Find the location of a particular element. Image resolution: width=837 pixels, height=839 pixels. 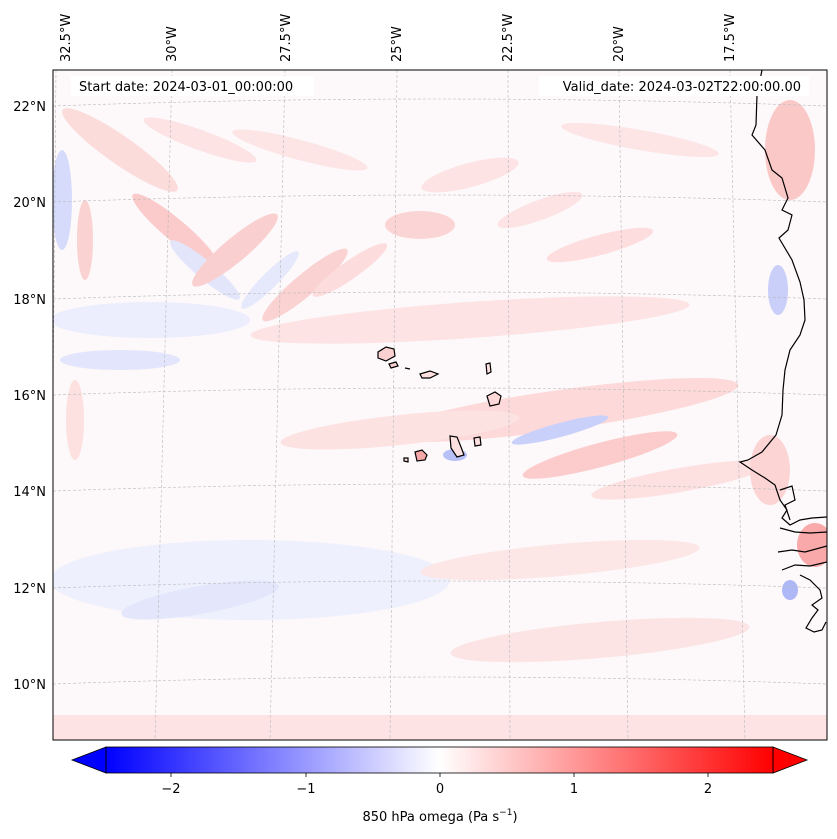

lat-label-16n: 16°N is located at coordinates (29, 396).